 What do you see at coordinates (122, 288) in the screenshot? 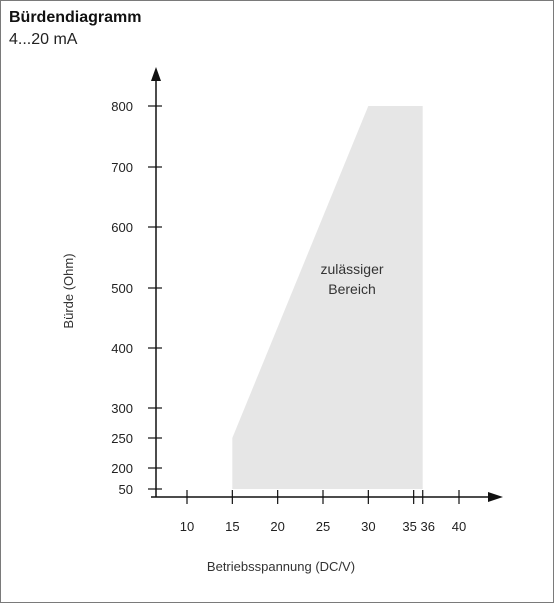
I see `y-tick-label: 500` at bounding box center [122, 288].